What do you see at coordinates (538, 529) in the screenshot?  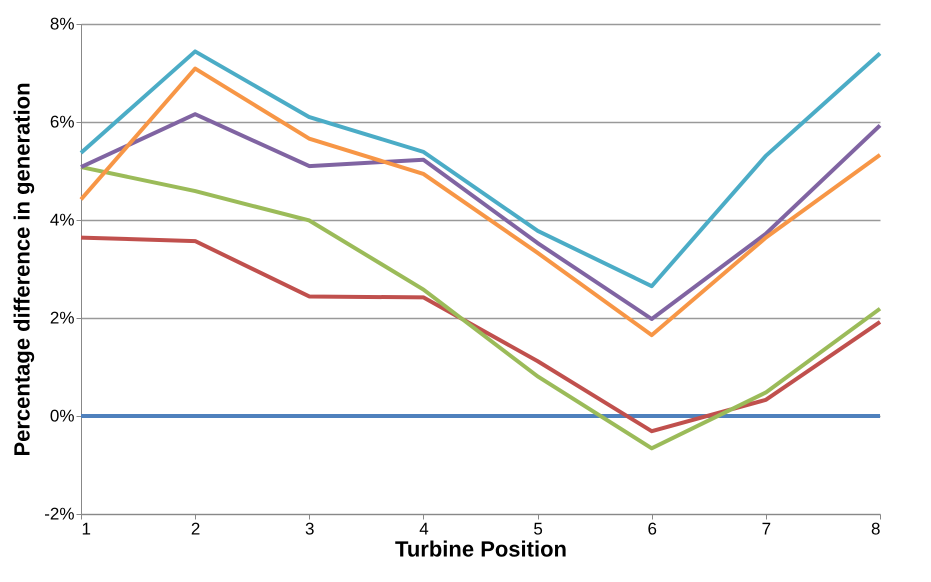 I see `x-tick-label: 5` at bounding box center [538, 529].